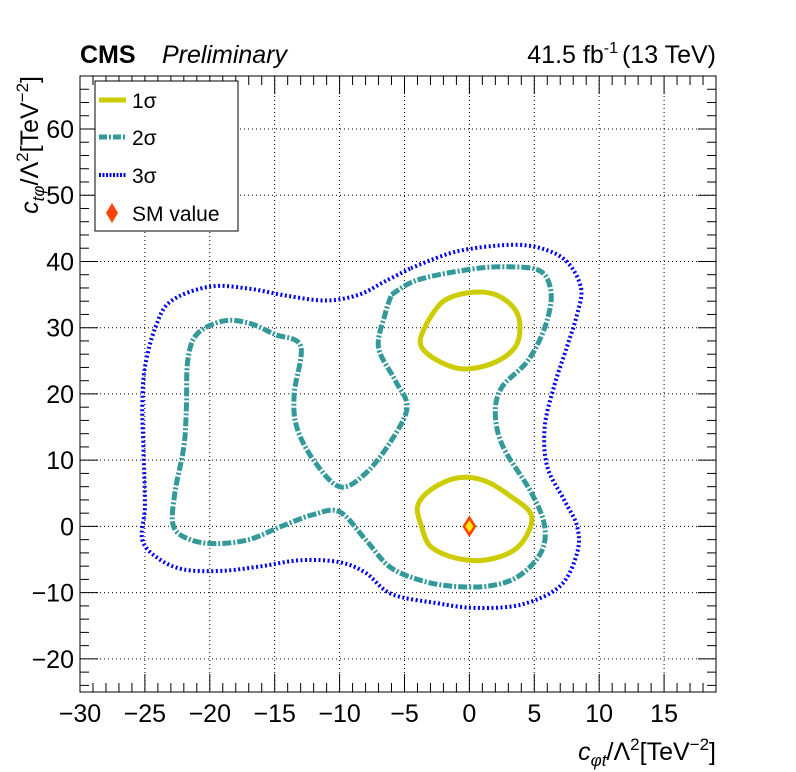 The width and height of the screenshot is (796, 772). I want to click on sm-marker-group, so click(469, 526).